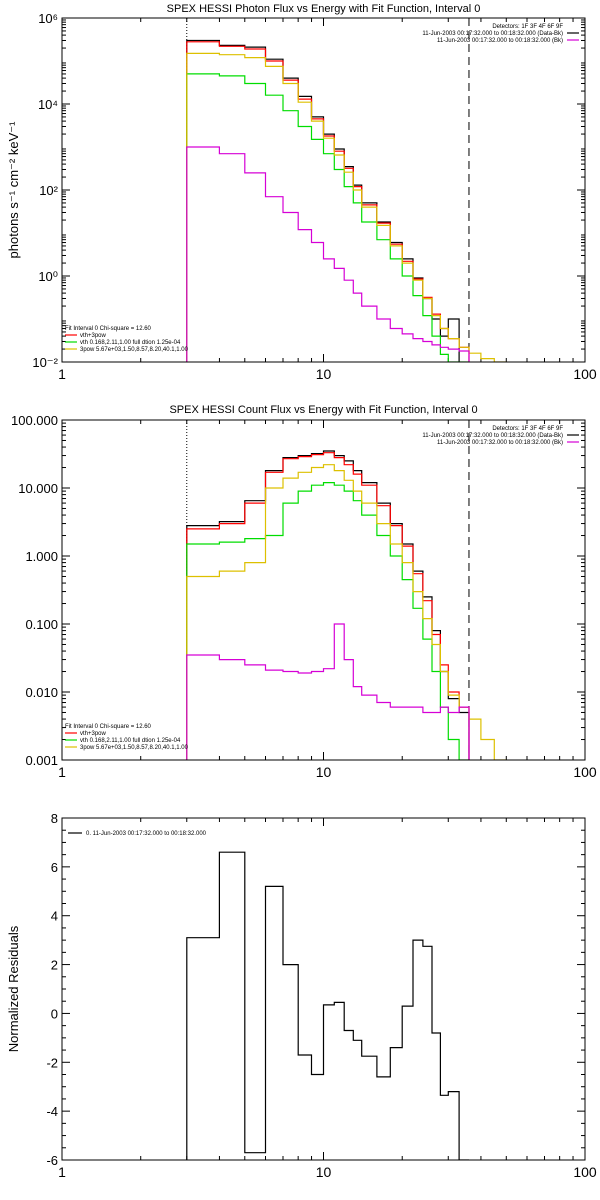 The width and height of the screenshot is (600, 1200). Describe the element at coordinates (13, 190) in the screenshot. I see `y-axis-label: photons s⁻¹ cm⁻² keV⁻¹` at that location.